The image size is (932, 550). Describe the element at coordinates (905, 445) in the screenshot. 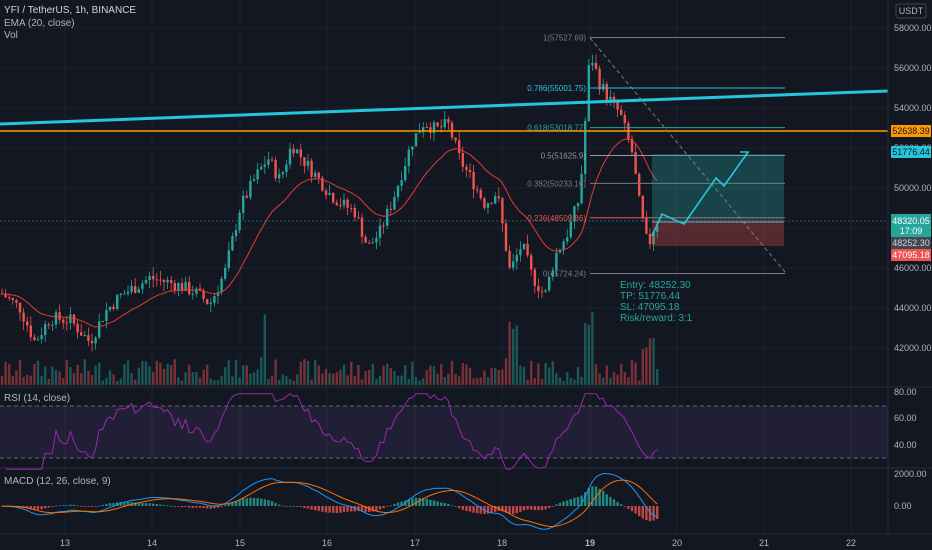

I see `rsi-tick-label: 40.00` at that location.